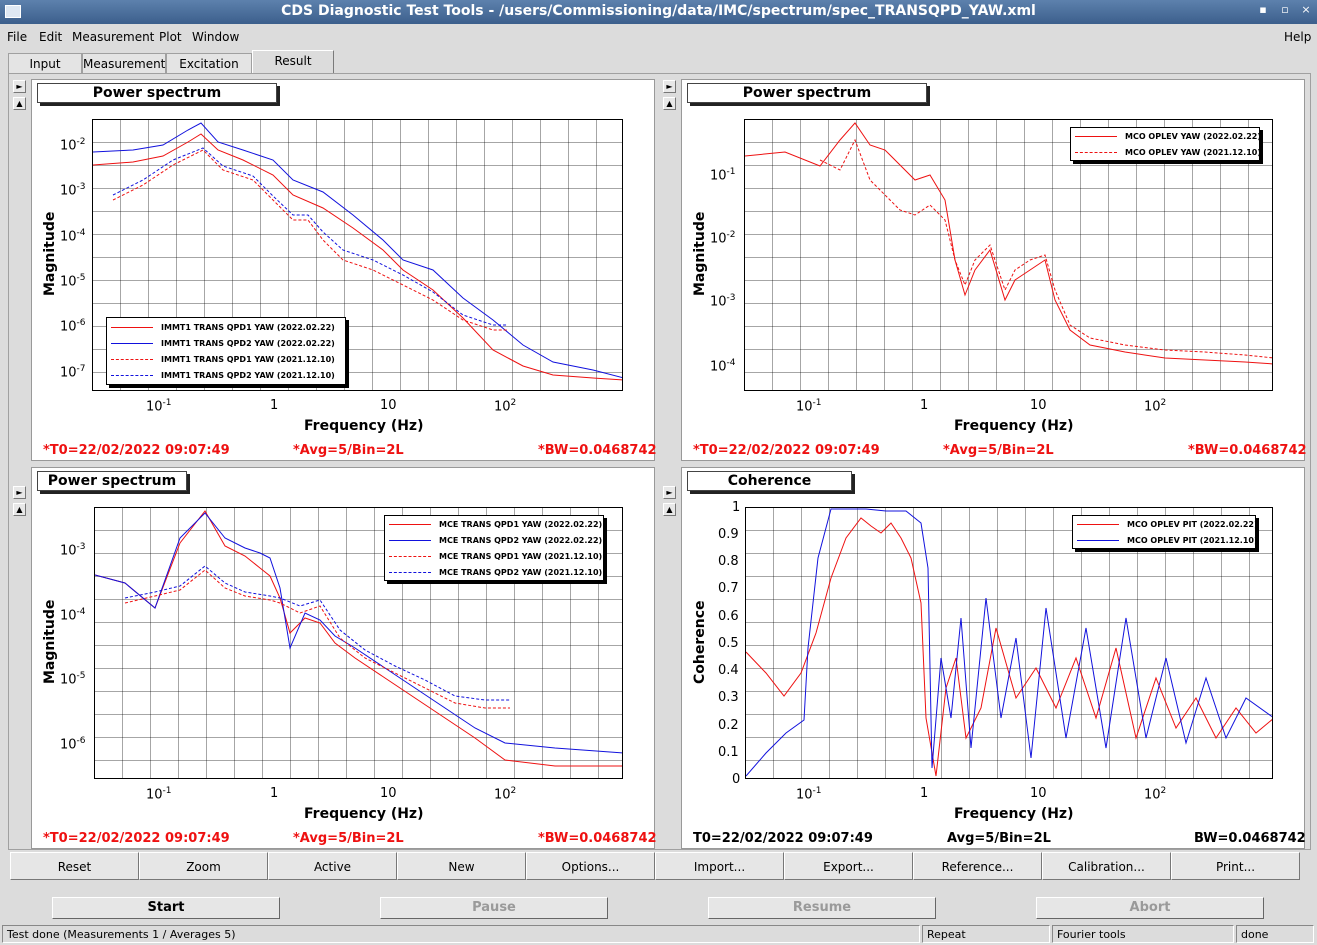 The width and height of the screenshot is (1317, 945). Describe the element at coordinates (786, 450) in the screenshot. I see `plot-2-t0: *T0=22/02/2022 09:07:49` at that location.